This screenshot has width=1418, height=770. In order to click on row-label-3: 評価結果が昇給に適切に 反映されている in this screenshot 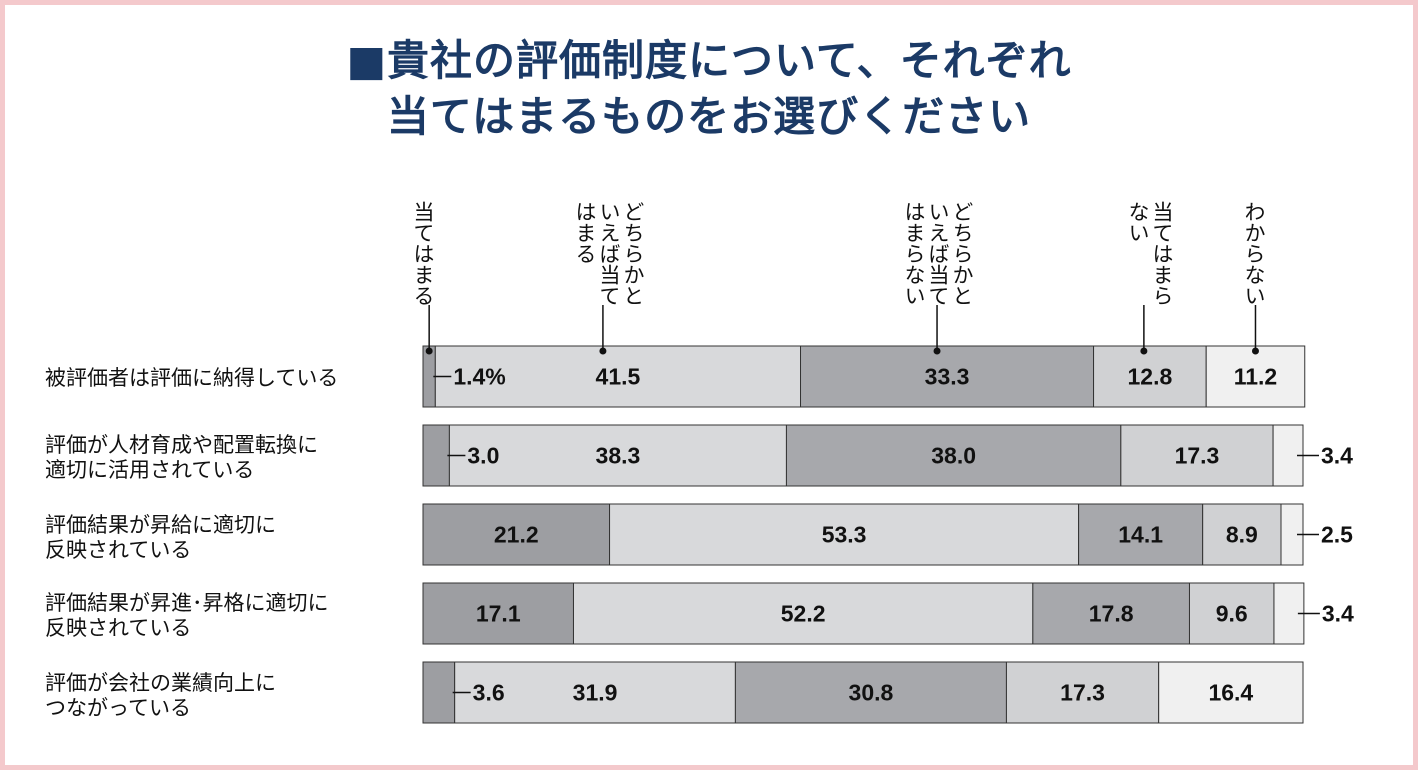, I will do `click(160, 537)`.